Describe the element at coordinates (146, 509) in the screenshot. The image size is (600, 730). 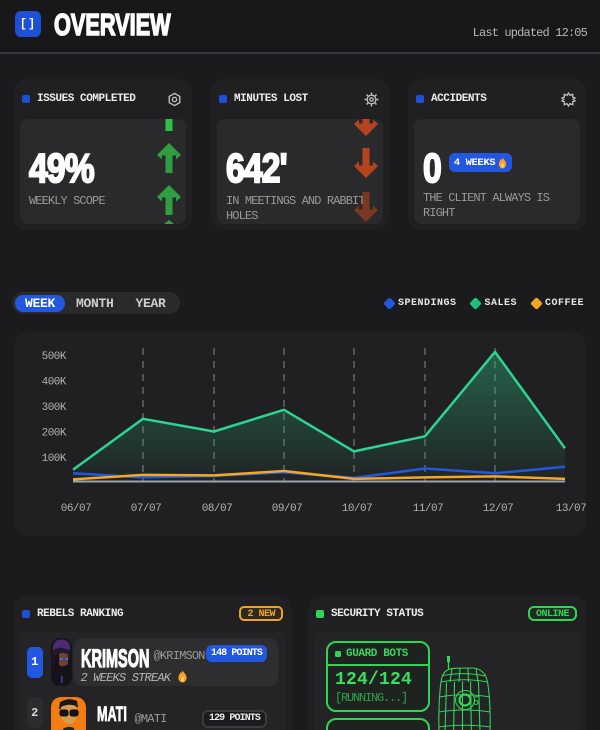
I see `svg-text: 07/07` at that location.